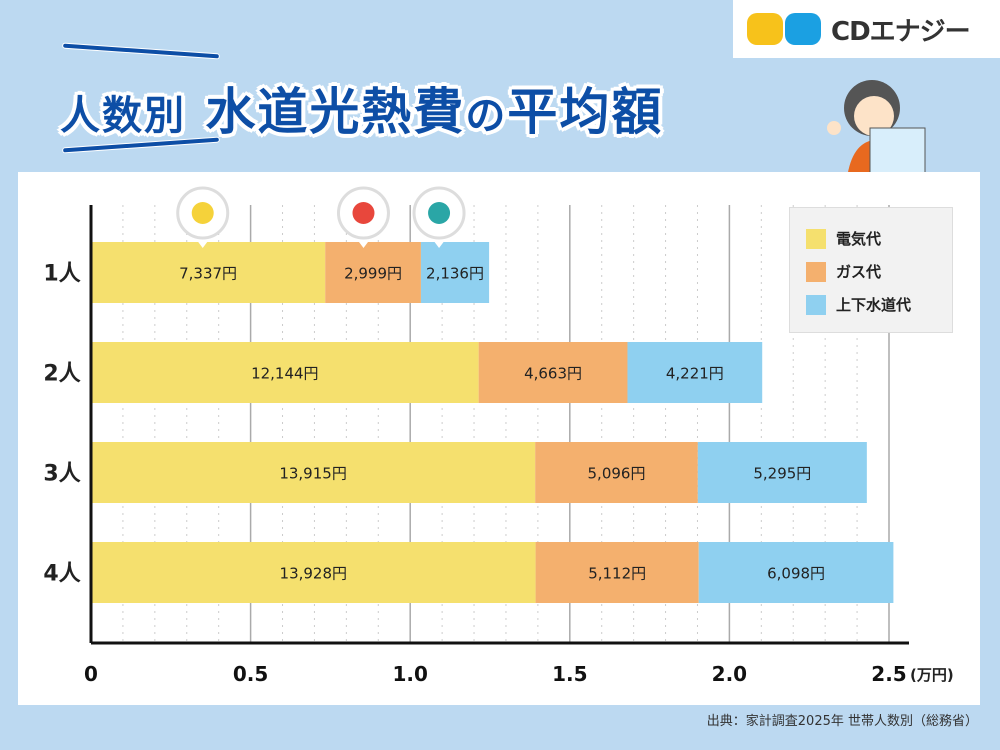 This screenshot has height=750, width=1000. I want to click on x-tick-label: 1.0, so click(409, 674).